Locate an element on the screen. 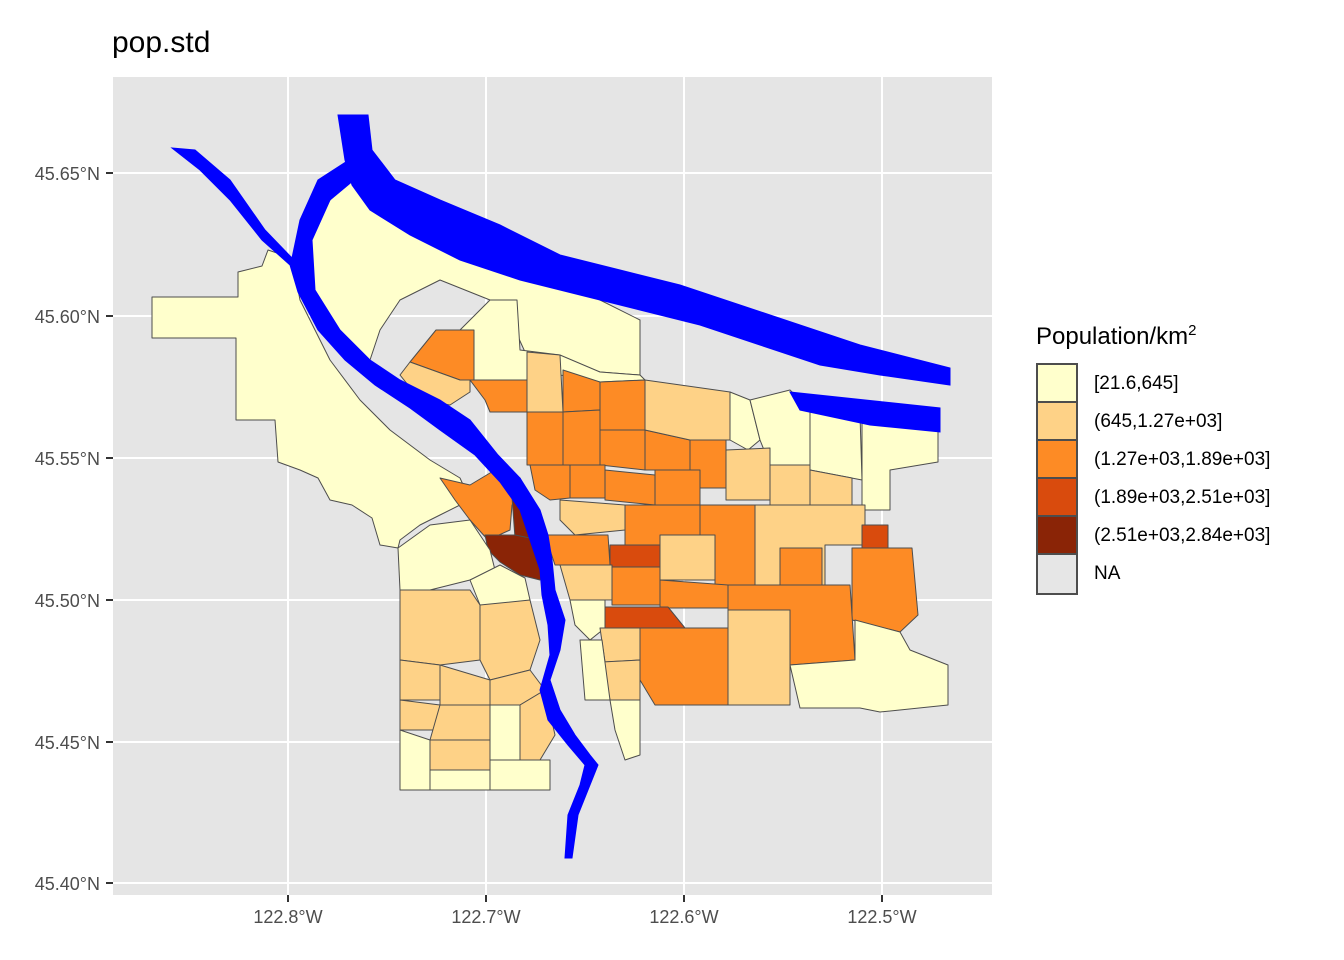 This screenshot has width=1344, height=960. tract-sw-light-f is located at coordinates (520, 775).